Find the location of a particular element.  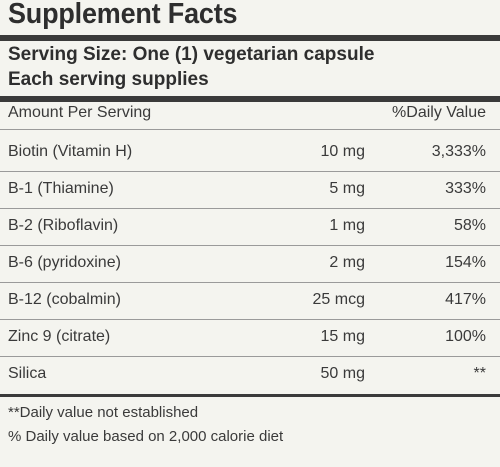

nutrient-daily-value: 3,333% is located at coordinates (458, 151).